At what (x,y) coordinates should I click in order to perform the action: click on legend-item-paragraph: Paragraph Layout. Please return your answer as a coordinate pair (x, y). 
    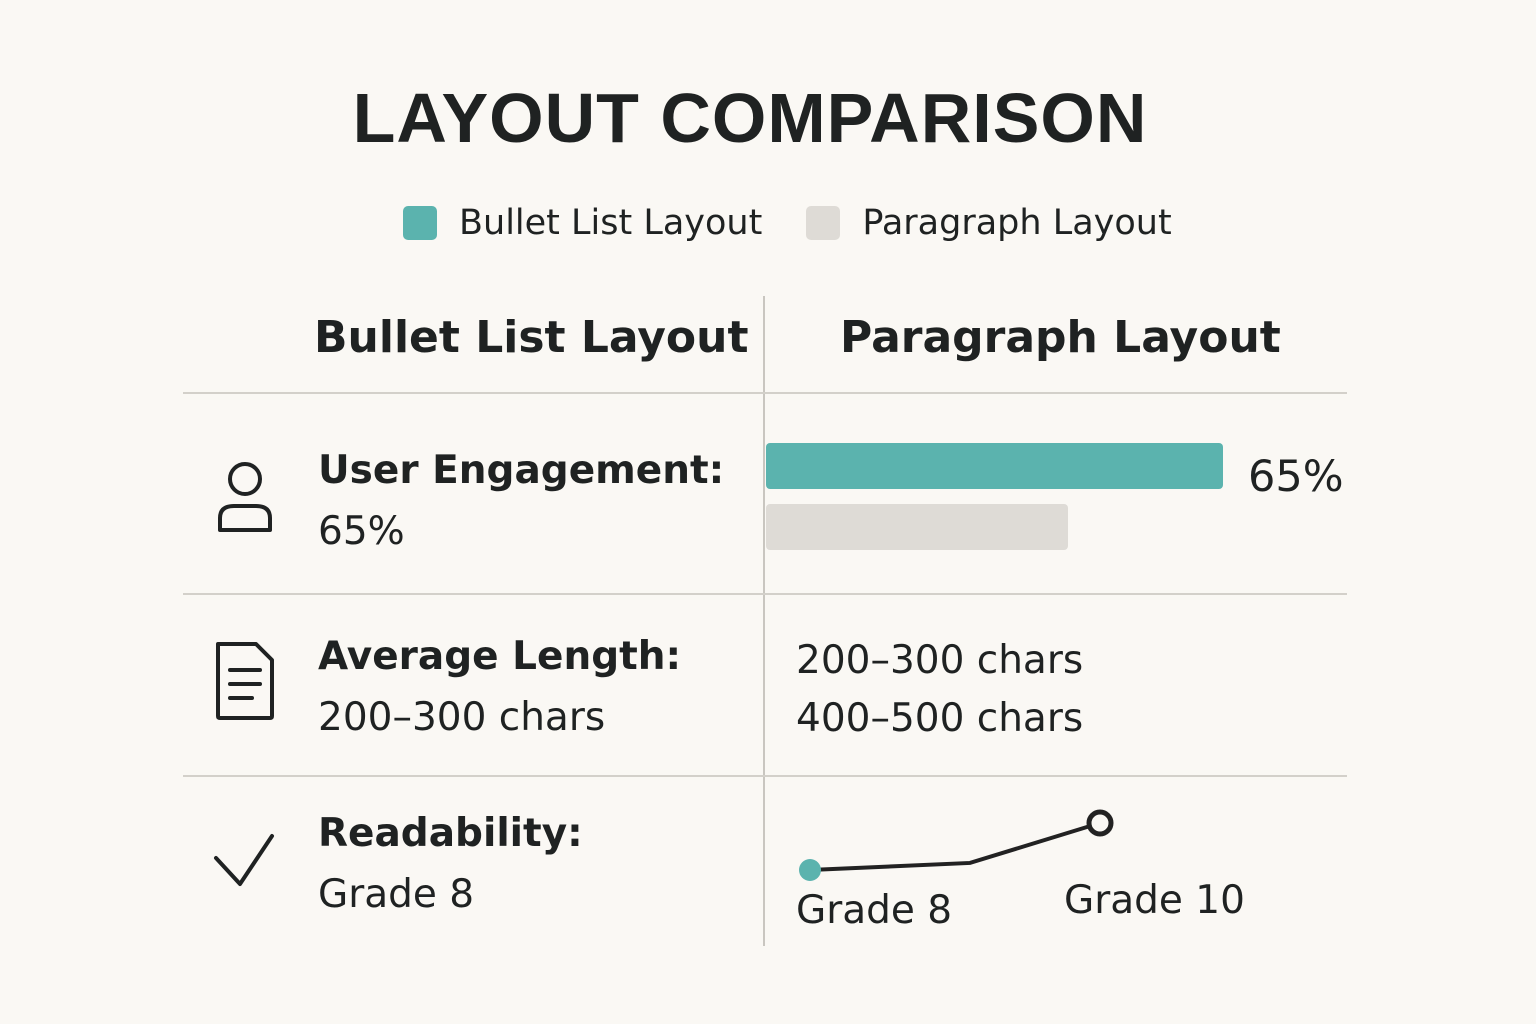
    Looking at the image, I should click on (989, 223).